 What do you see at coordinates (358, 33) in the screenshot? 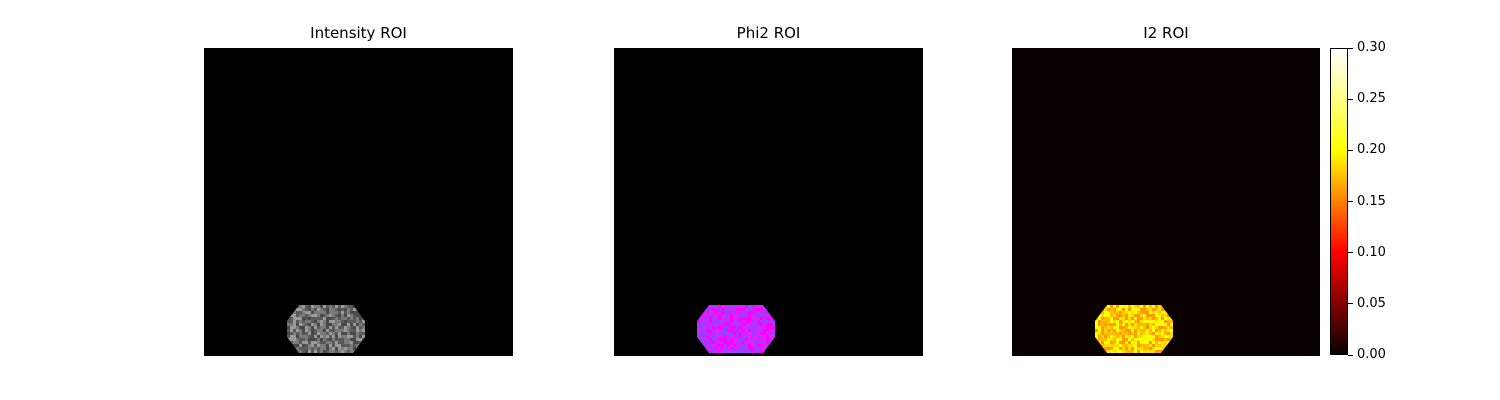
I see `panel-title-intensity: Intensity ROI` at bounding box center [358, 33].